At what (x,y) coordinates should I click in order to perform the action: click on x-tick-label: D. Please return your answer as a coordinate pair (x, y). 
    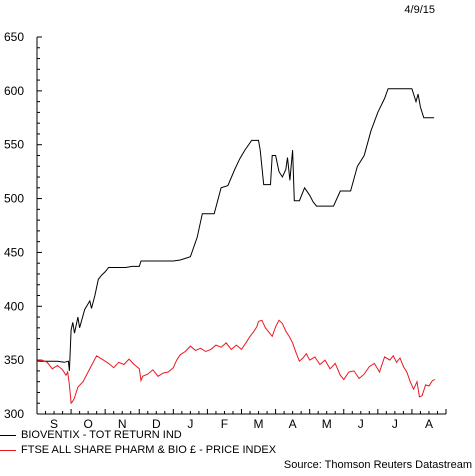
    Looking at the image, I should click on (156, 424).